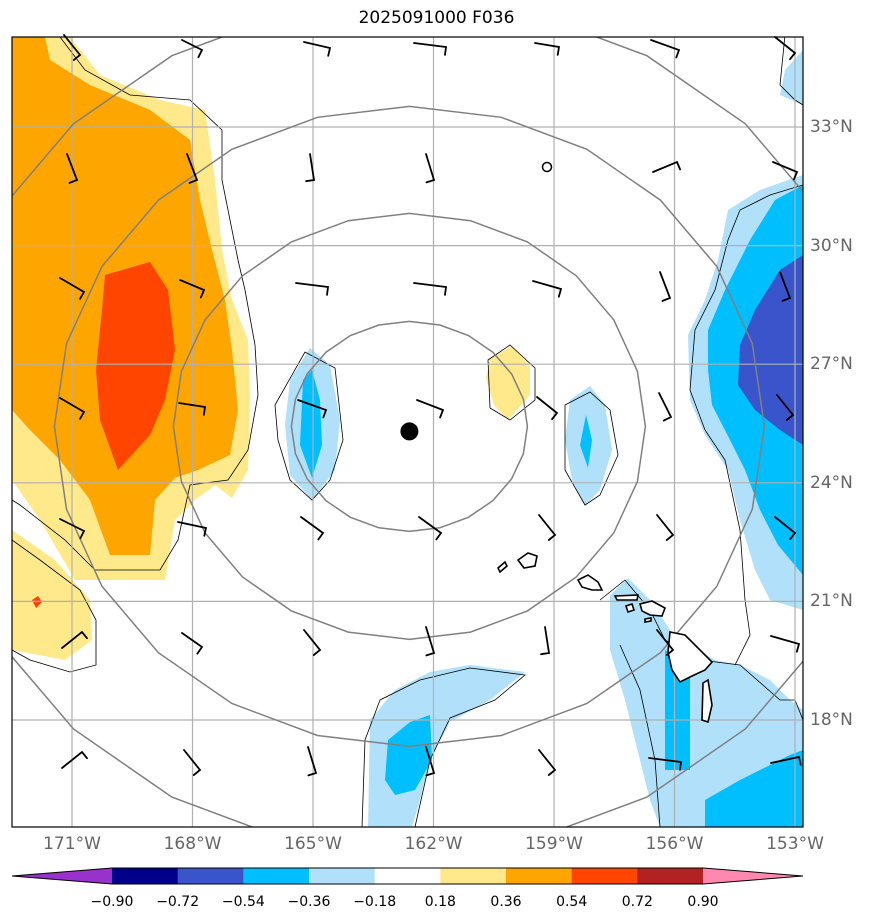 This screenshot has width=873, height=924. I want to click on wind-barb-r3-c5, so click(665, 407).